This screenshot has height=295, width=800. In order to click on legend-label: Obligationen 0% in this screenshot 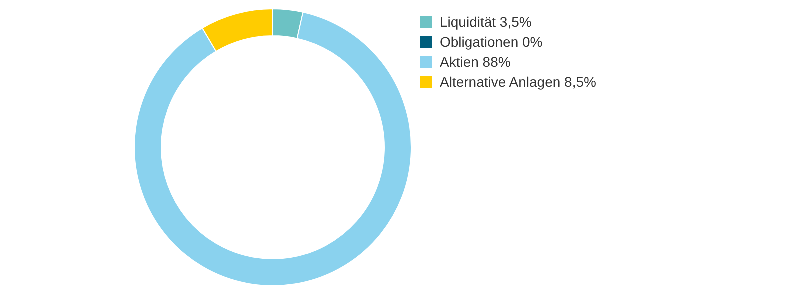, I will do `click(491, 42)`.